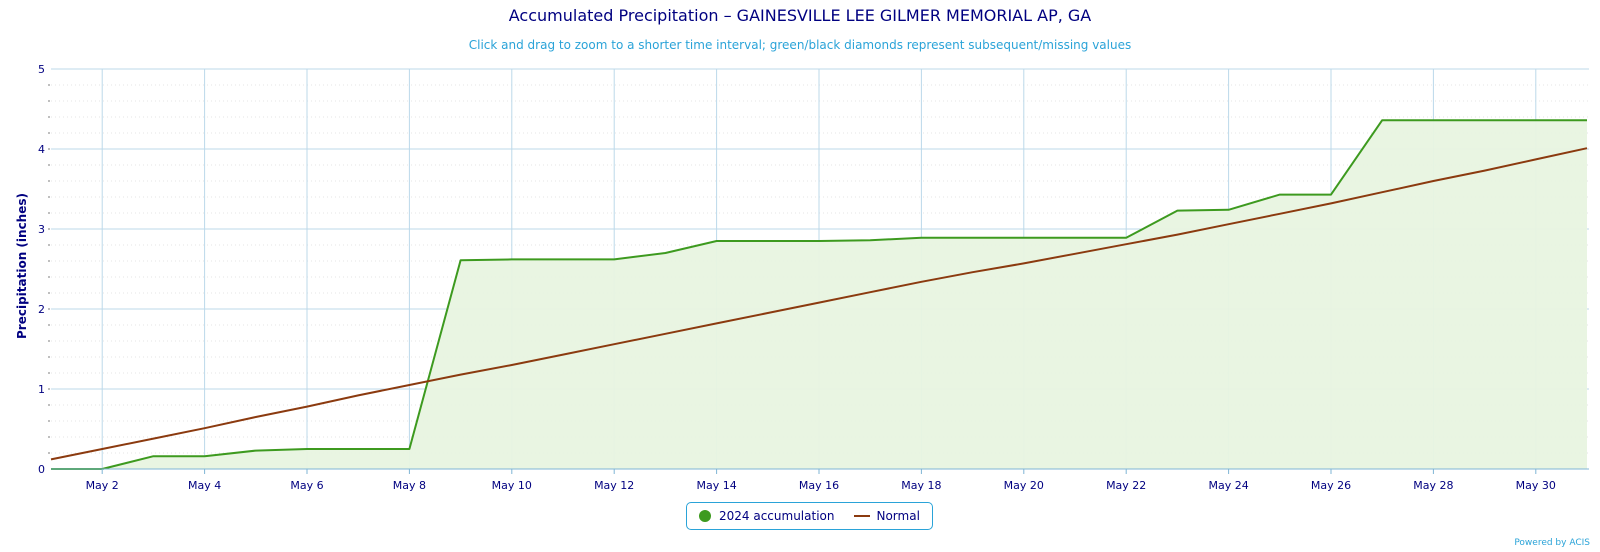 Image resolution: width=1600 pixels, height=552 pixels. I want to click on y-axis-label: Precipitation (inches), so click(22, 266).